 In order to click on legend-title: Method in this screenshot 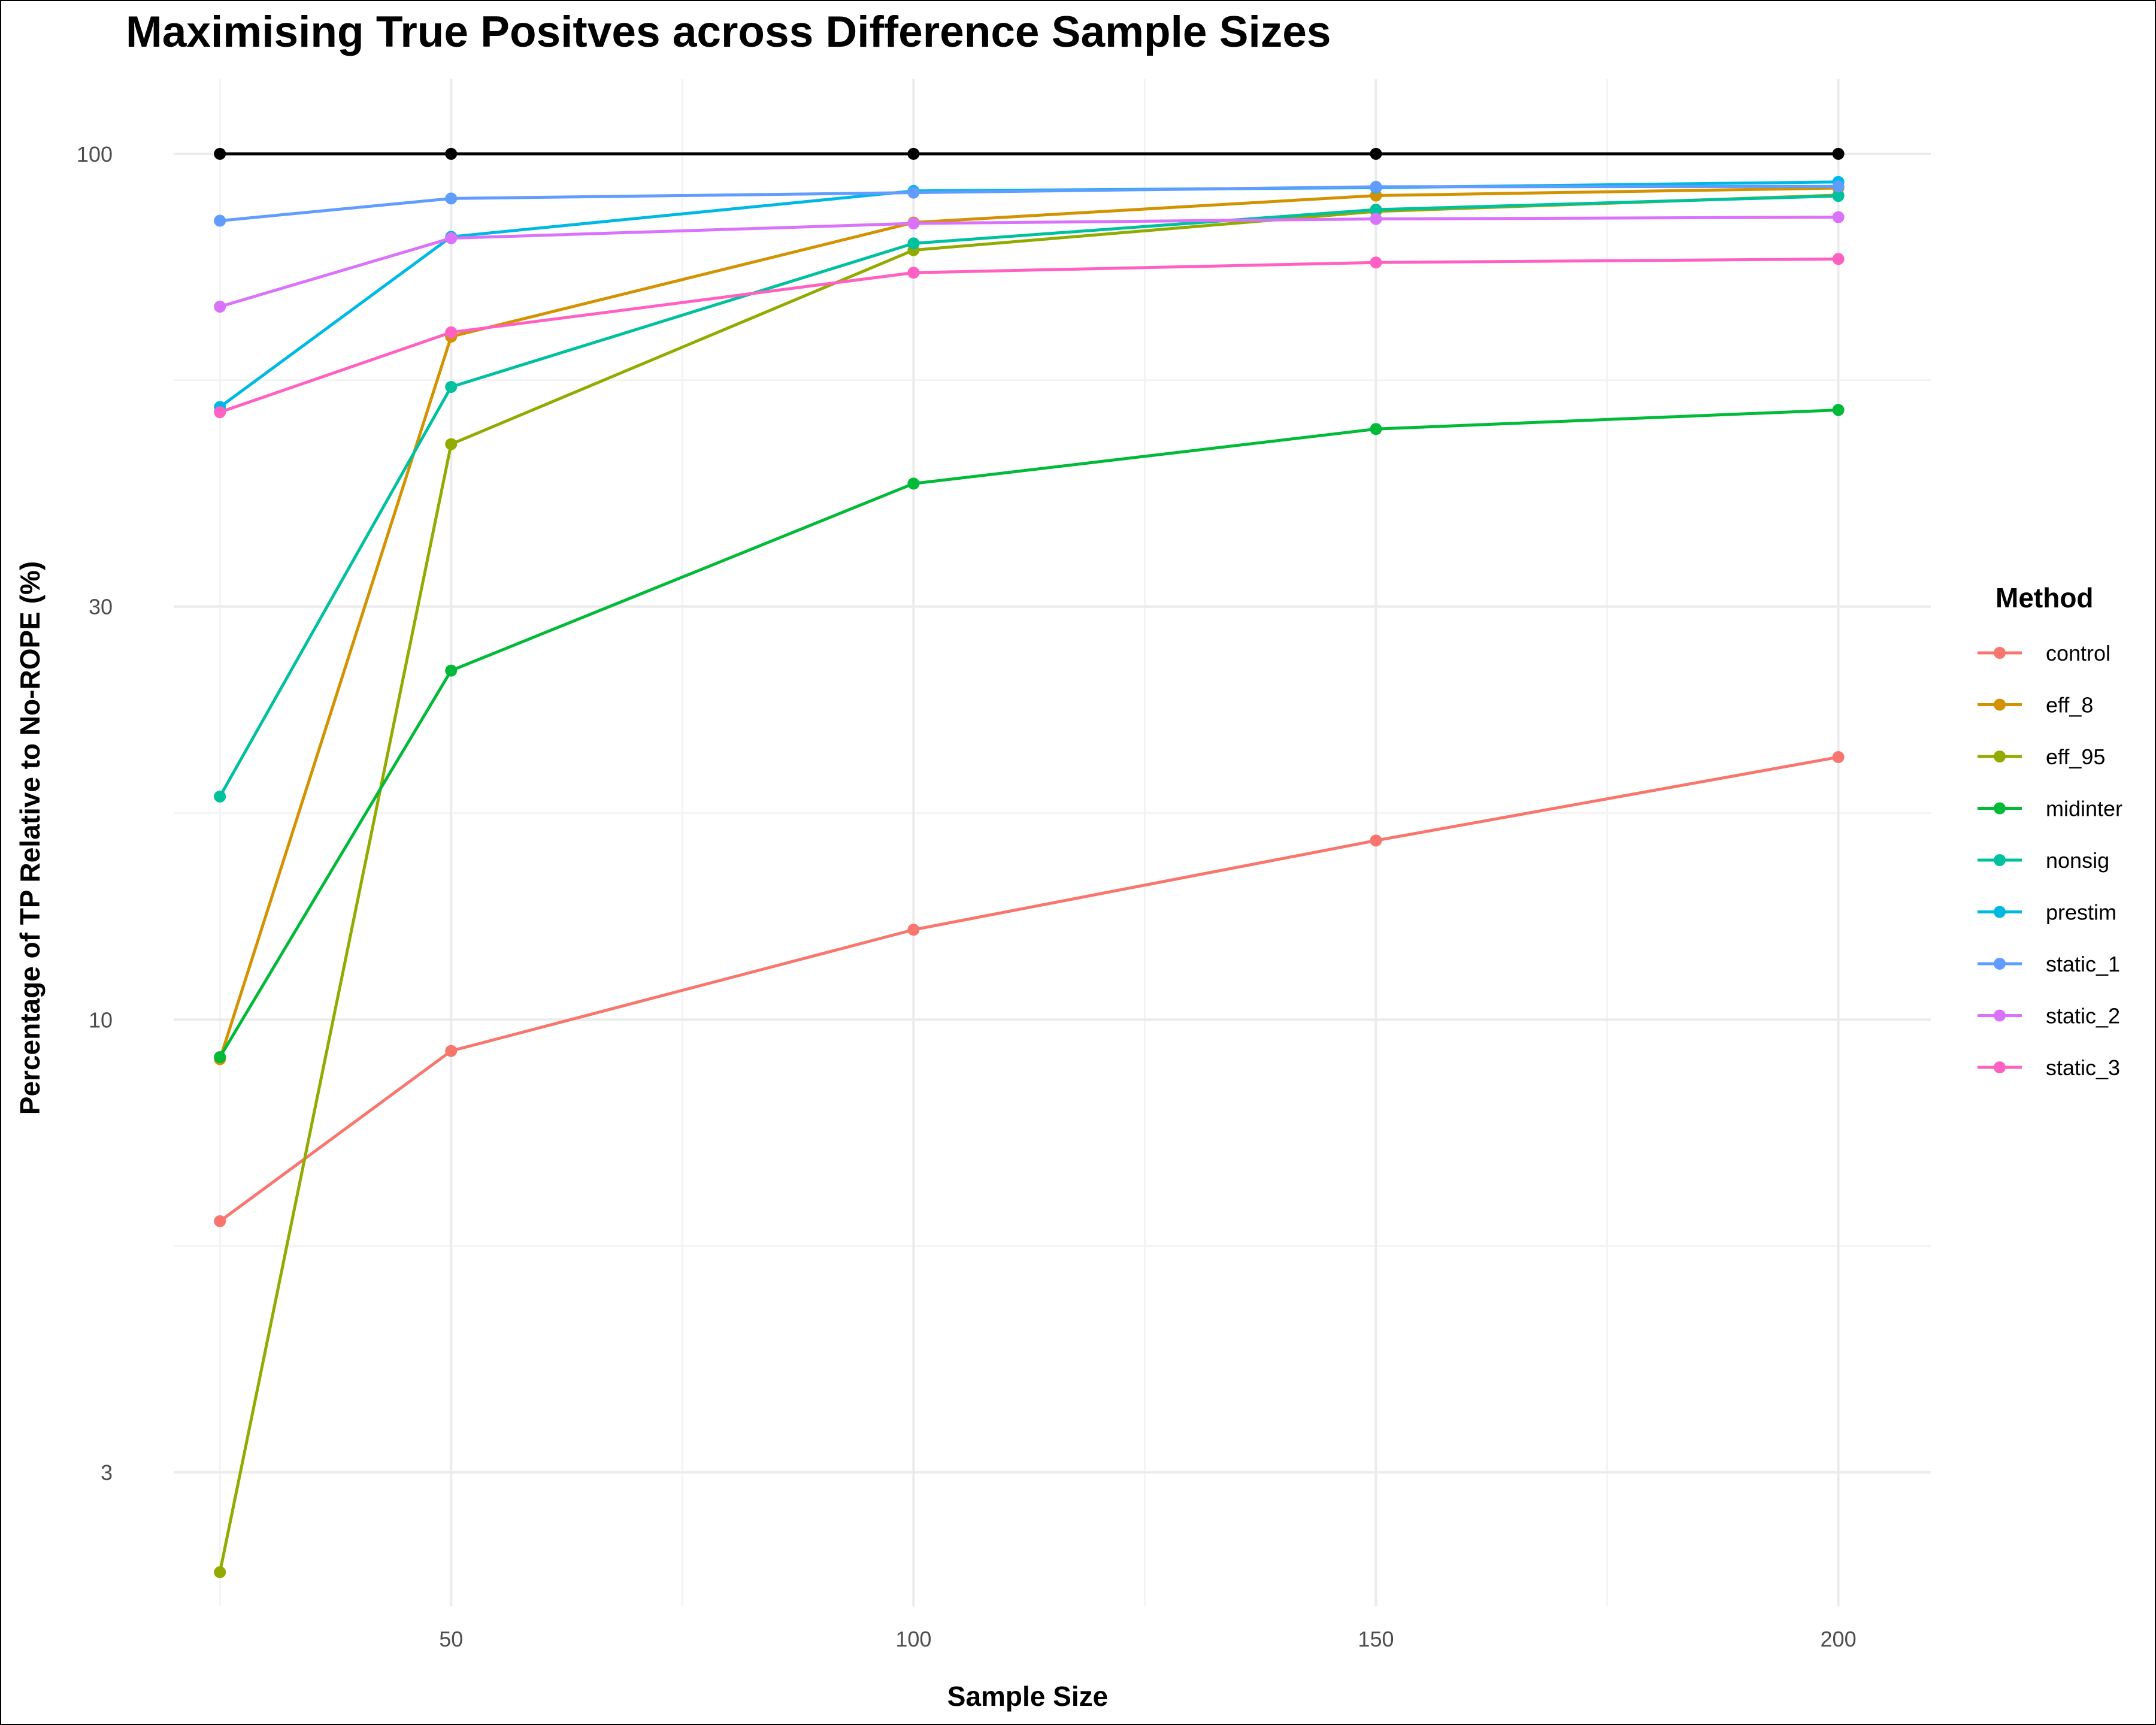, I will do `click(2044, 597)`.